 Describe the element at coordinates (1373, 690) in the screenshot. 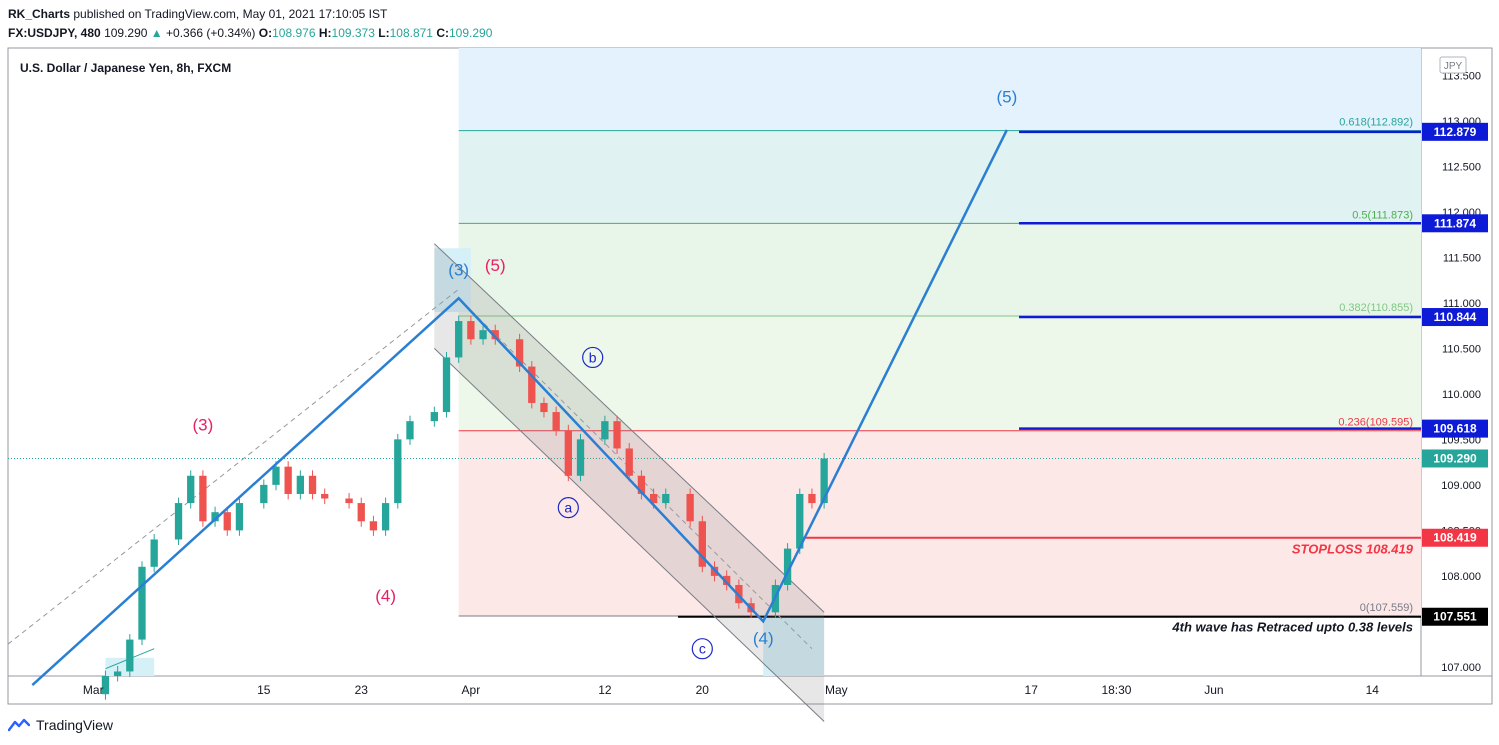

I see `x-tick-label: 14` at that location.